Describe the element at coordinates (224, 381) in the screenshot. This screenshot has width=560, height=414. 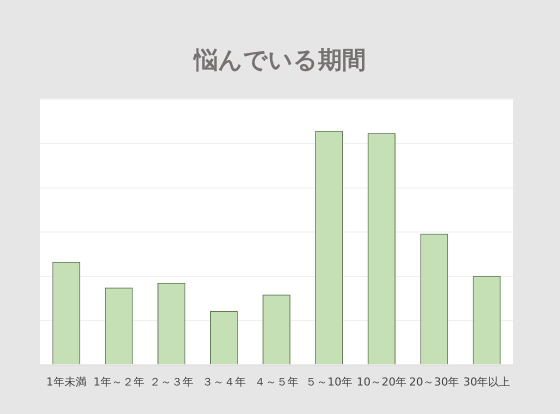
I see `x-tick-label: ３～４年` at that location.